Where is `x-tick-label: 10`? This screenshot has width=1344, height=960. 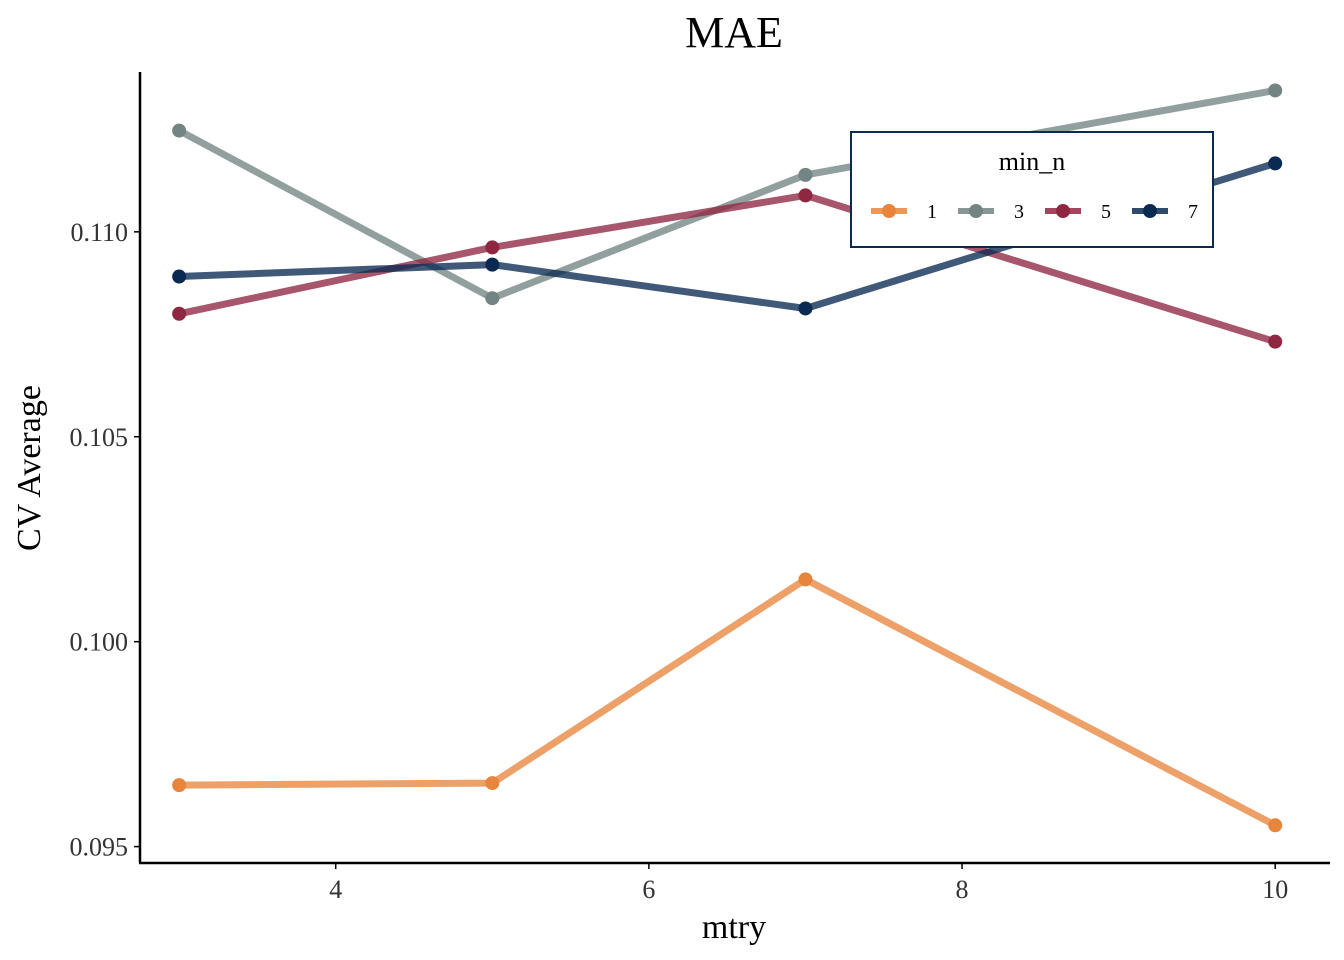
x-tick-label: 10 is located at coordinates (1275, 889).